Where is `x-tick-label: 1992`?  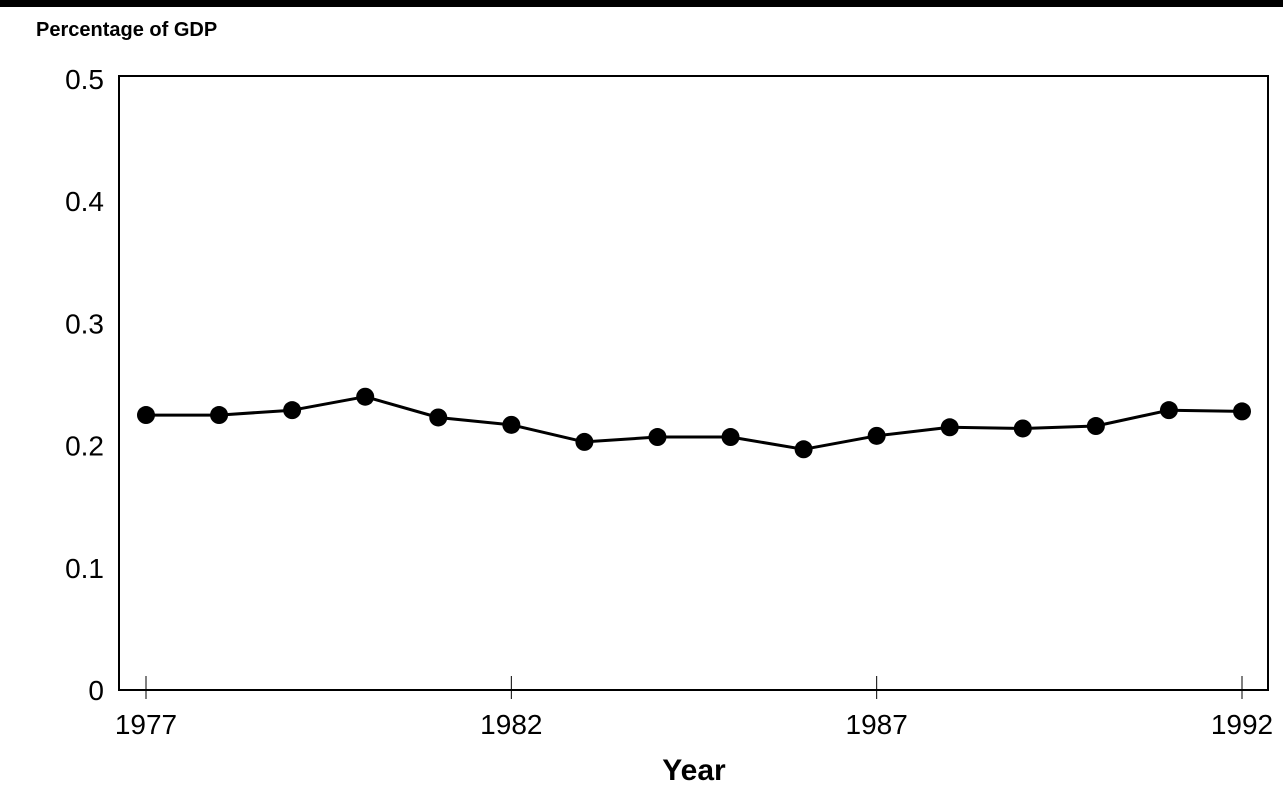 x-tick-label: 1992 is located at coordinates (1242, 724).